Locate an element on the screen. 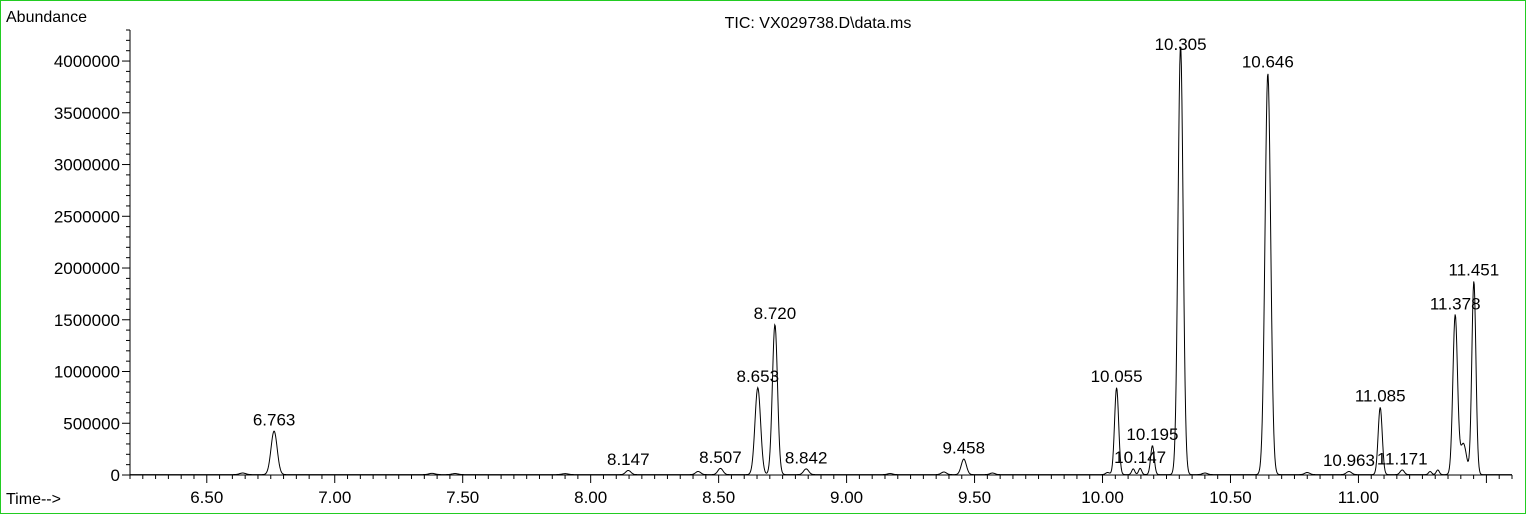  x-tick-label: 9.00 is located at coordinates (846, 497).